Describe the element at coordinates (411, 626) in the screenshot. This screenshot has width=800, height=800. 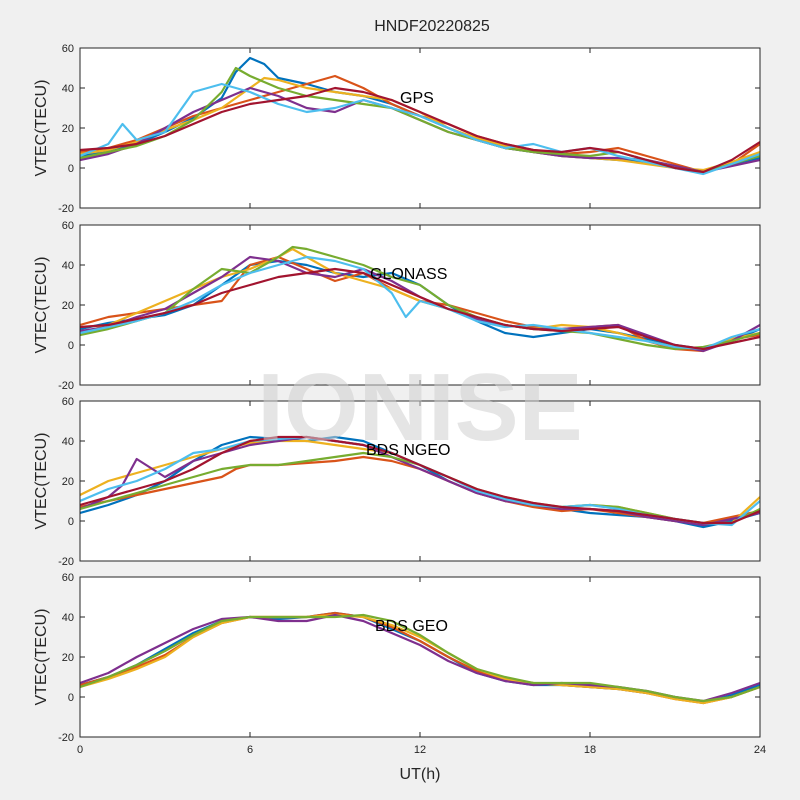
I see `panel-label: BDS GEO` at that location.